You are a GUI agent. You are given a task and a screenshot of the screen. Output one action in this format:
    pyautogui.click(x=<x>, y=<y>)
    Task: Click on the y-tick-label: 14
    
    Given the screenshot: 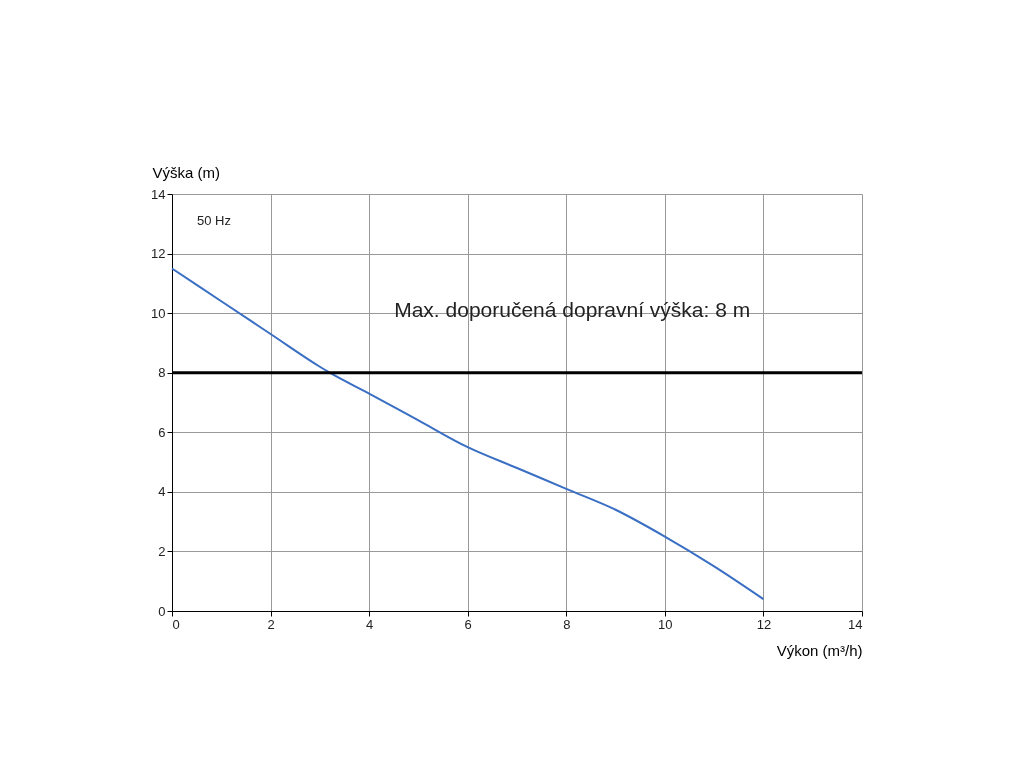 What is the action you would take?
    pyautogui.click(x=158, y=194)
    